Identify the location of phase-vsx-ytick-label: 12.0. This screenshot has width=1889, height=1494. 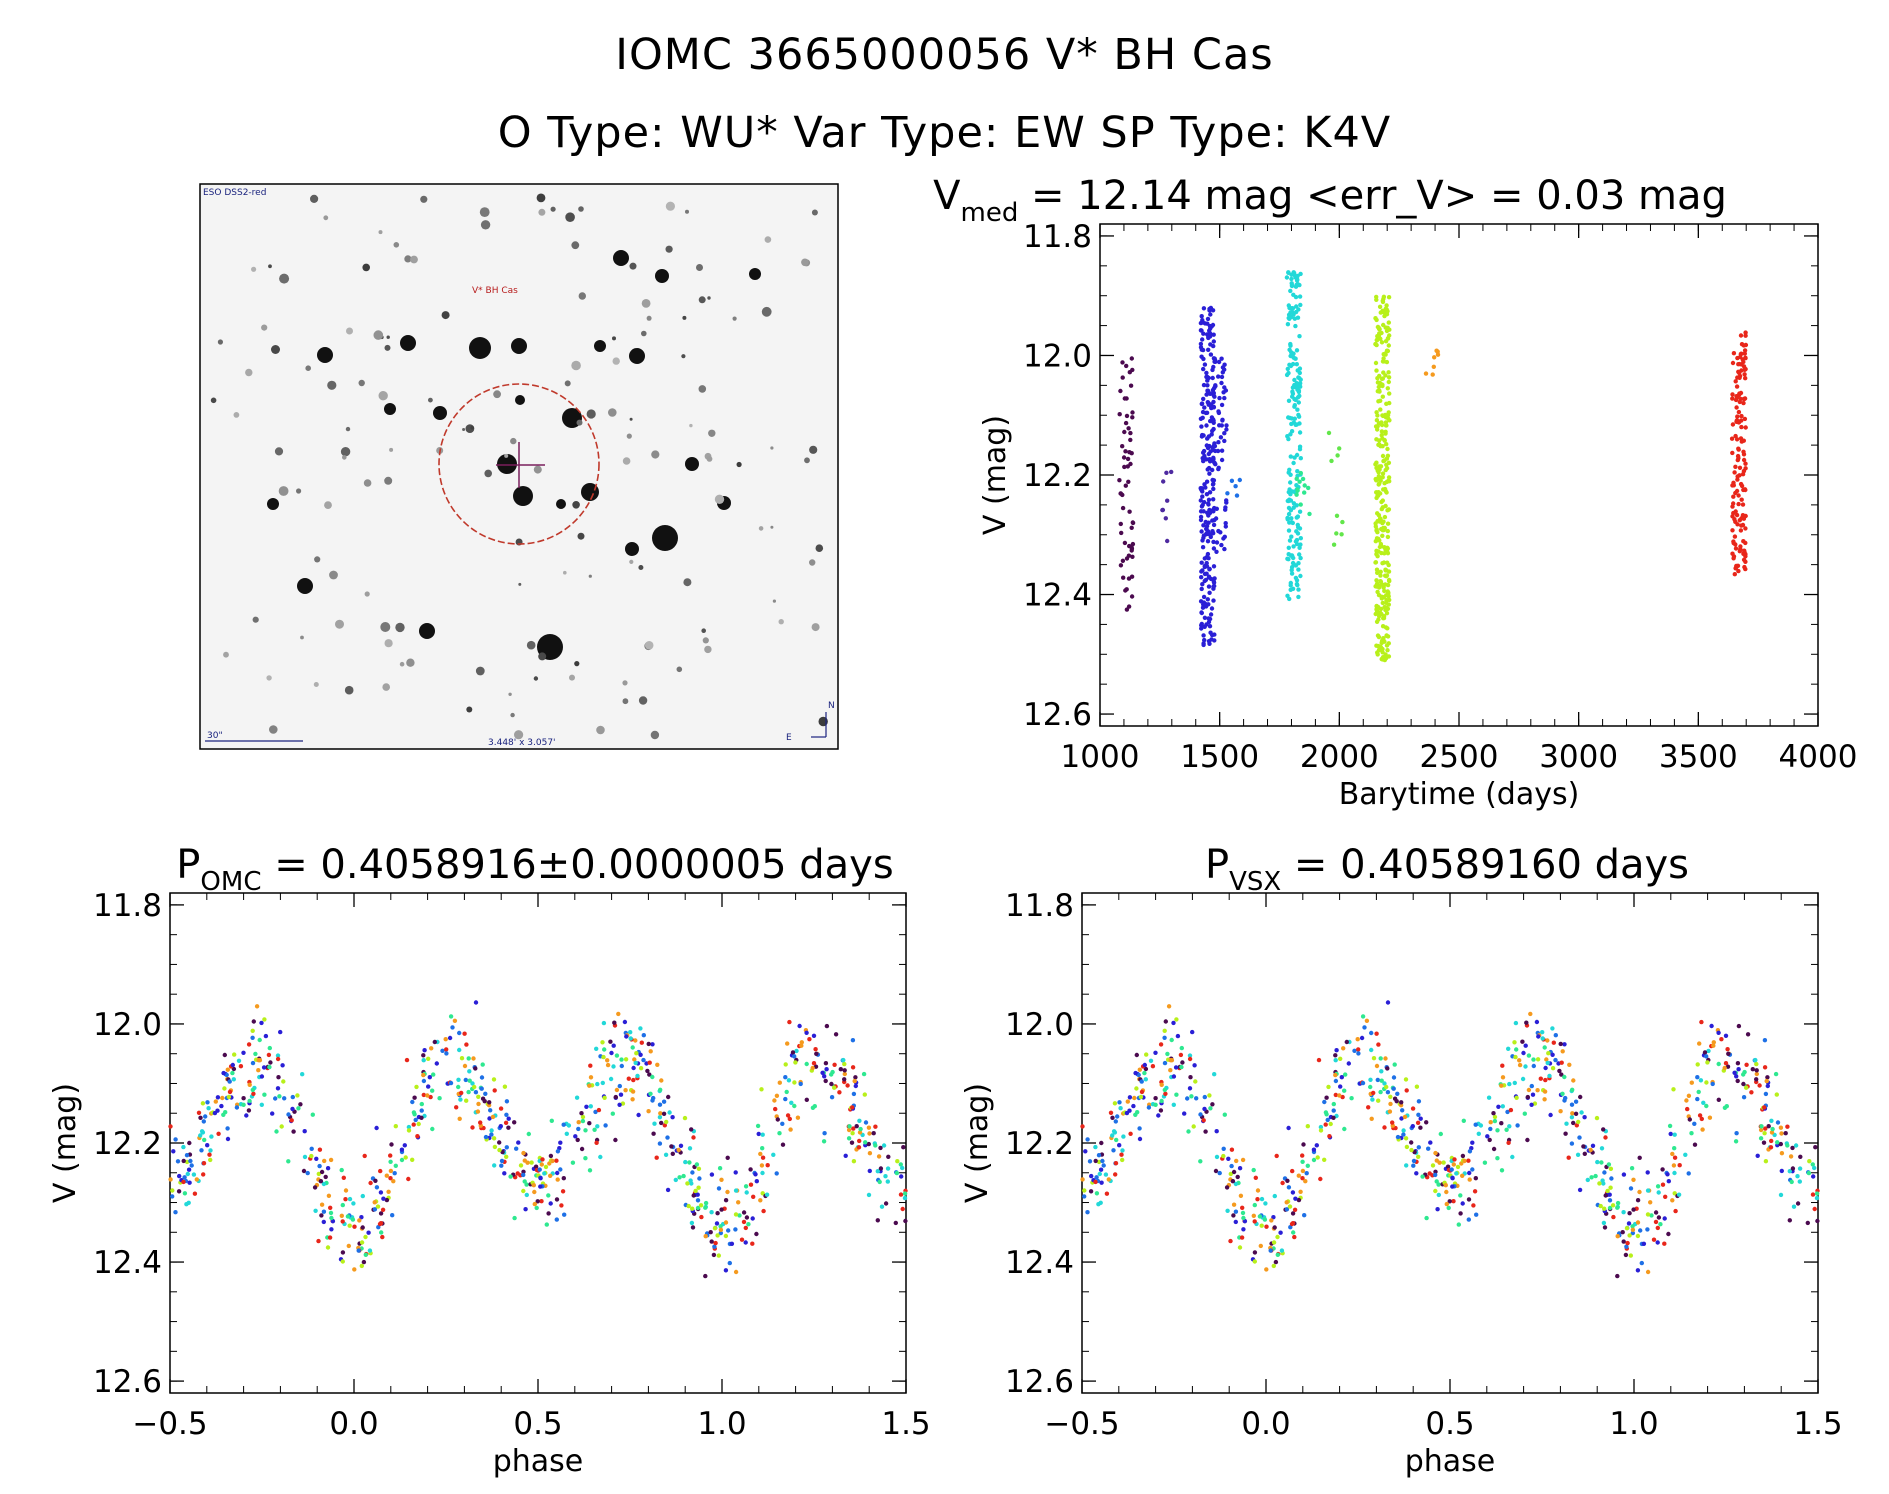
(1039, 1025).